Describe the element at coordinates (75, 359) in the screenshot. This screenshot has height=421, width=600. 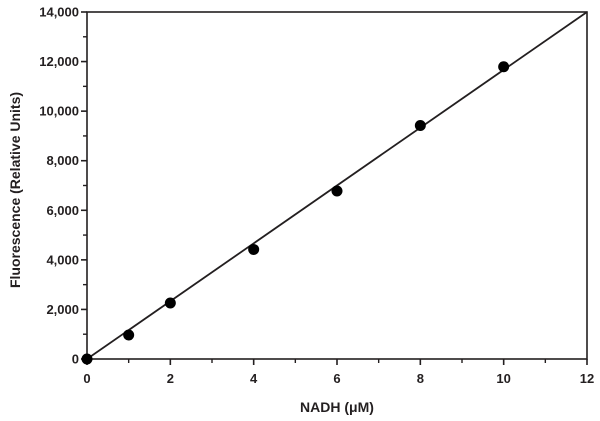
I see `y-tick-label: 0` at that location.